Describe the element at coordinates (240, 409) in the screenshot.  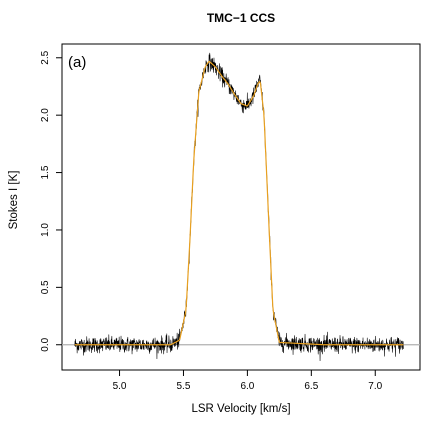
I see `x-axis-label: LSR Velocity [km/s]` at that location.